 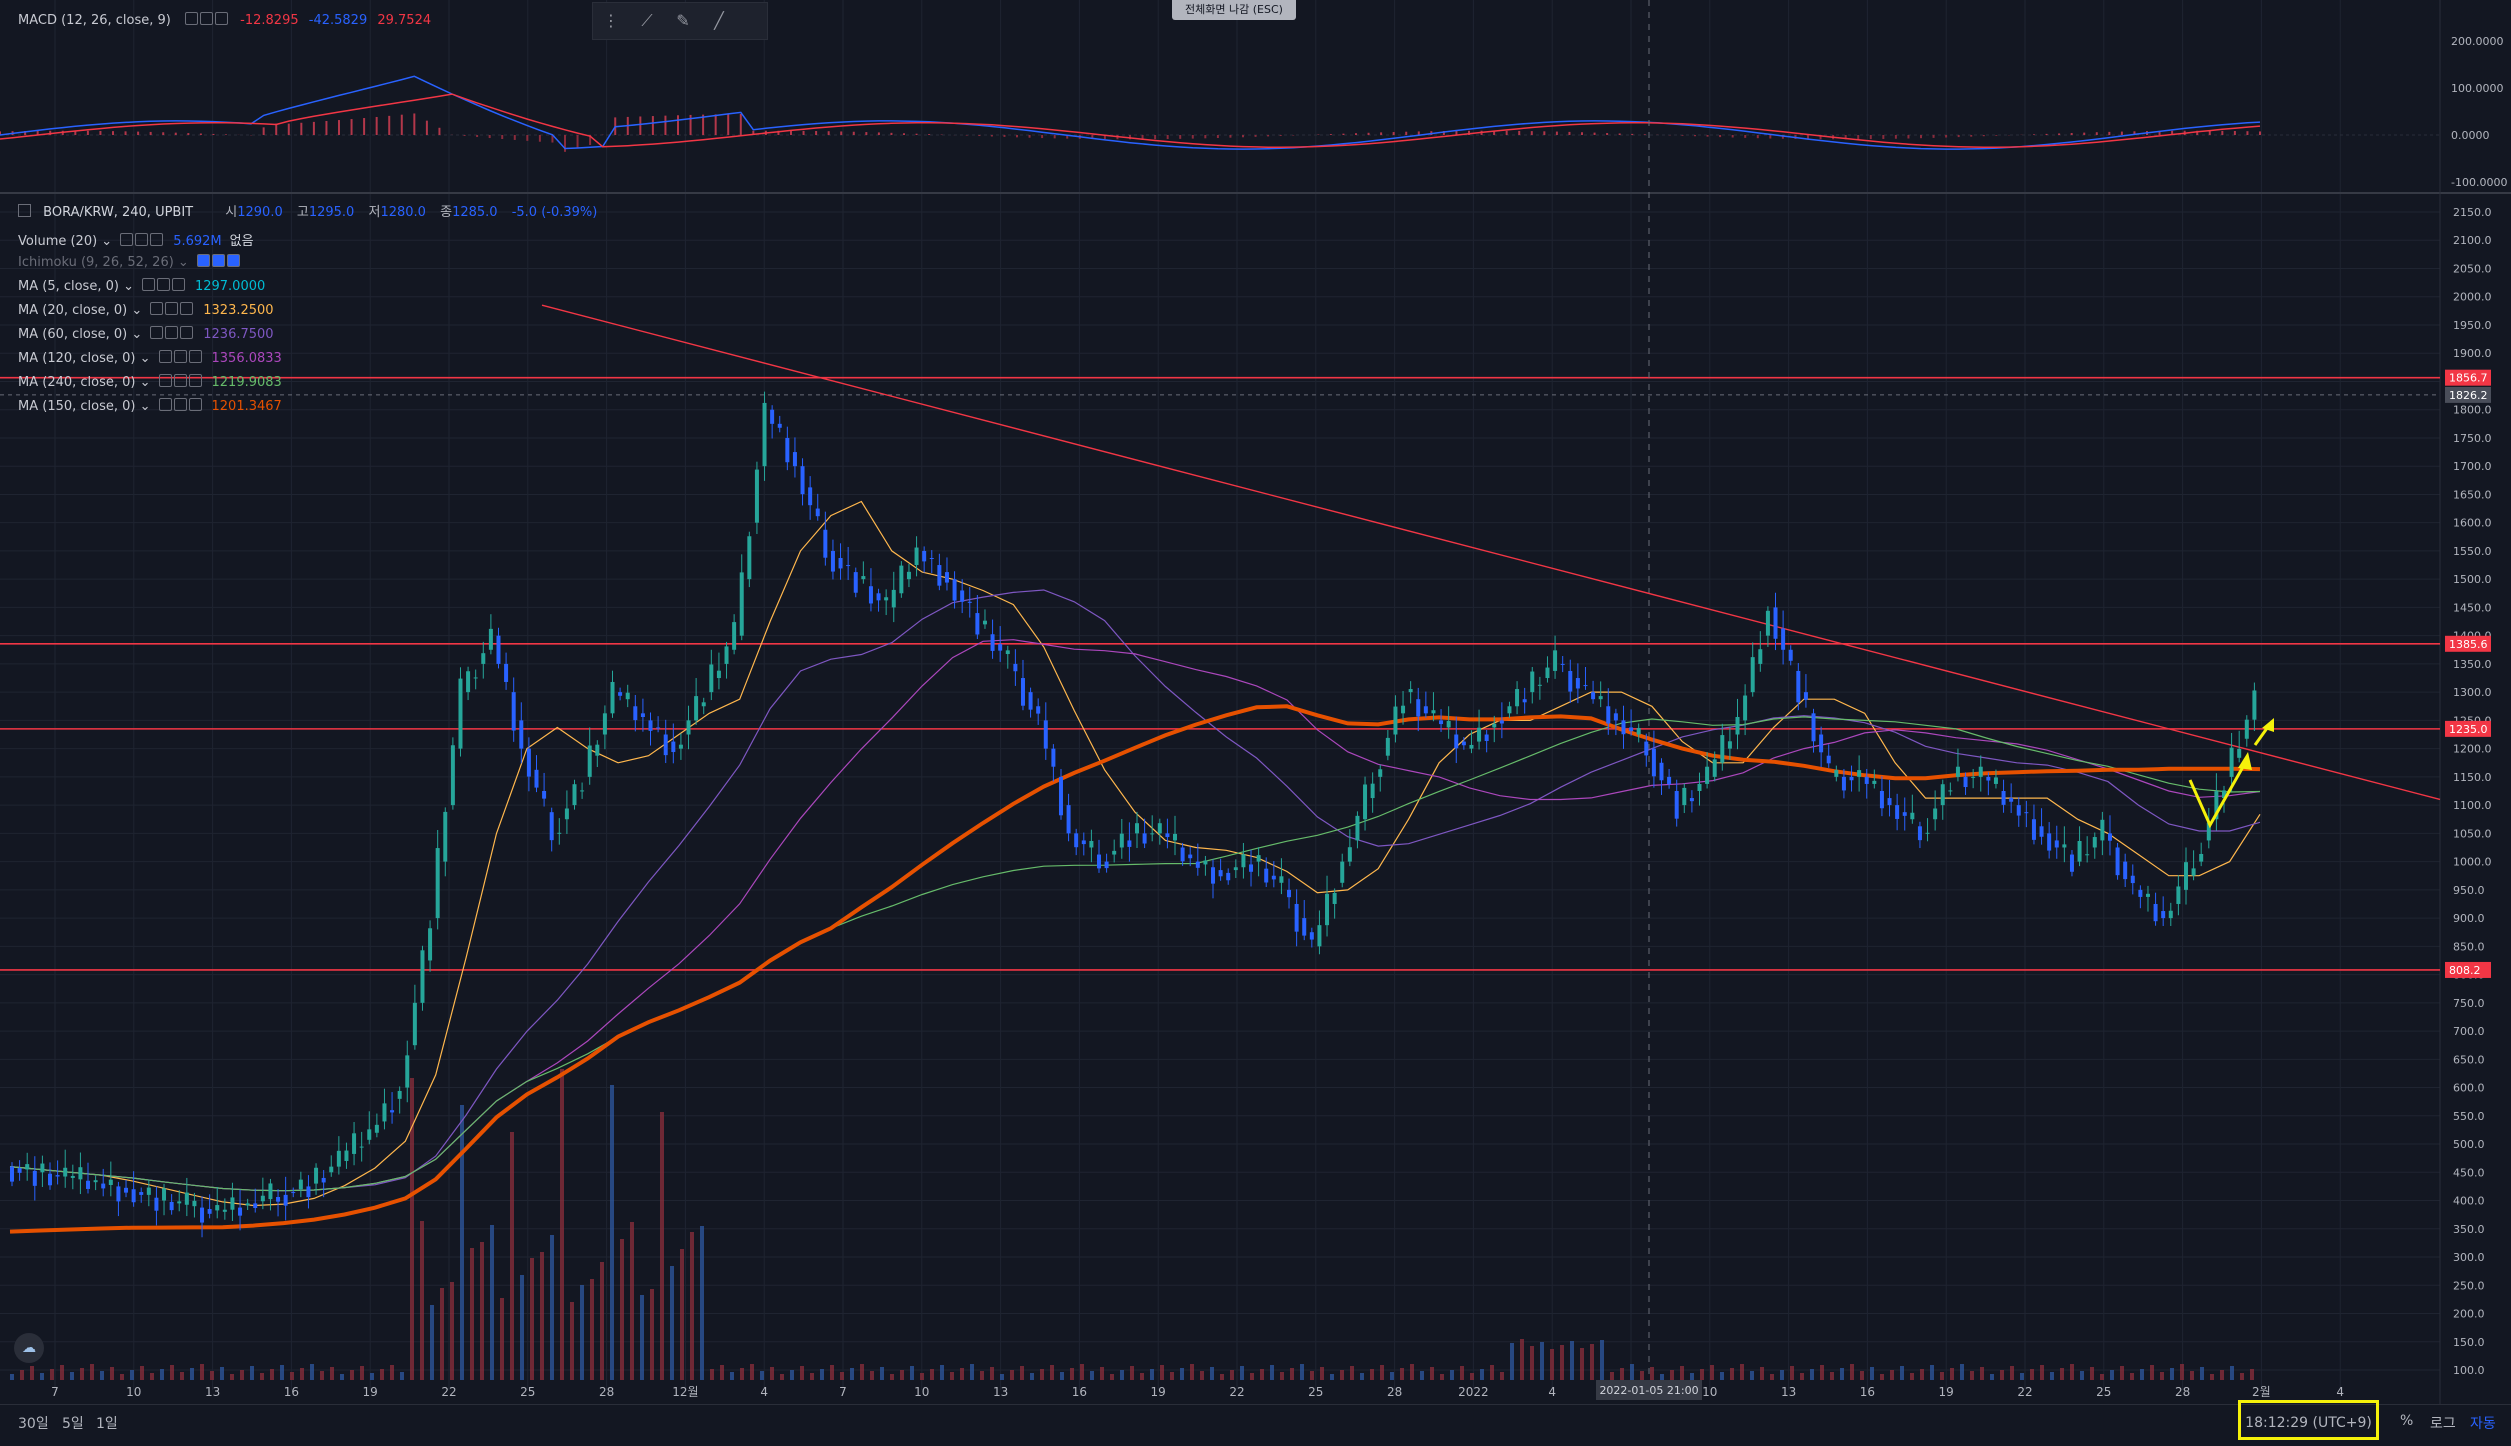 What do you see at coordinates (2407, 1421) in the screenshot?
I see `percent-toggle: %` at bounding box center [2407, 1421].